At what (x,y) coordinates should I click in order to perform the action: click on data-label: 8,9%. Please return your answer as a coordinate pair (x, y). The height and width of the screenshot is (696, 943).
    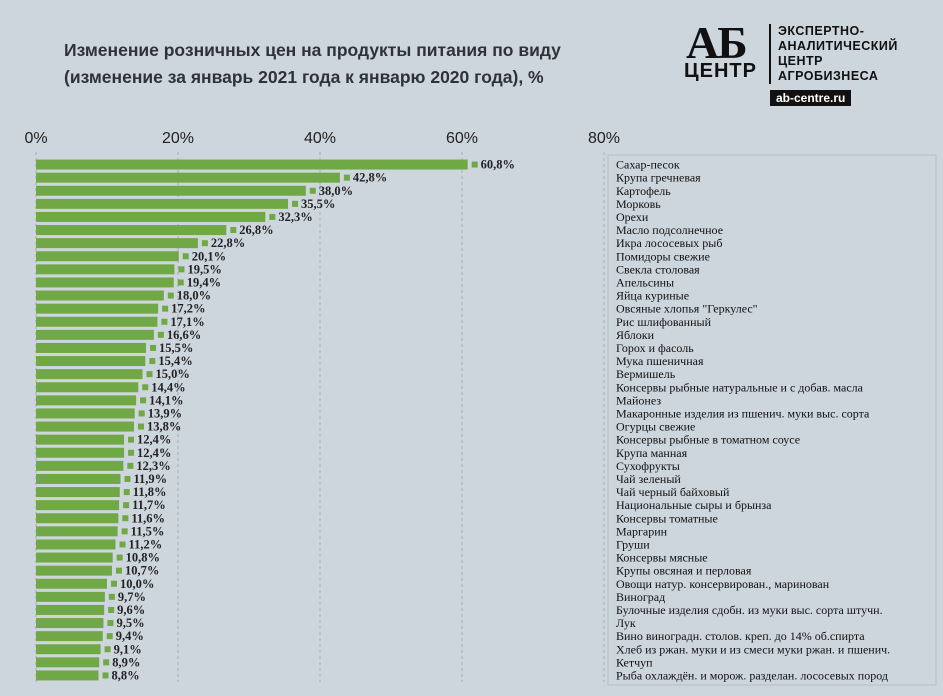
    Looking at the image, I should click on (126, 662).